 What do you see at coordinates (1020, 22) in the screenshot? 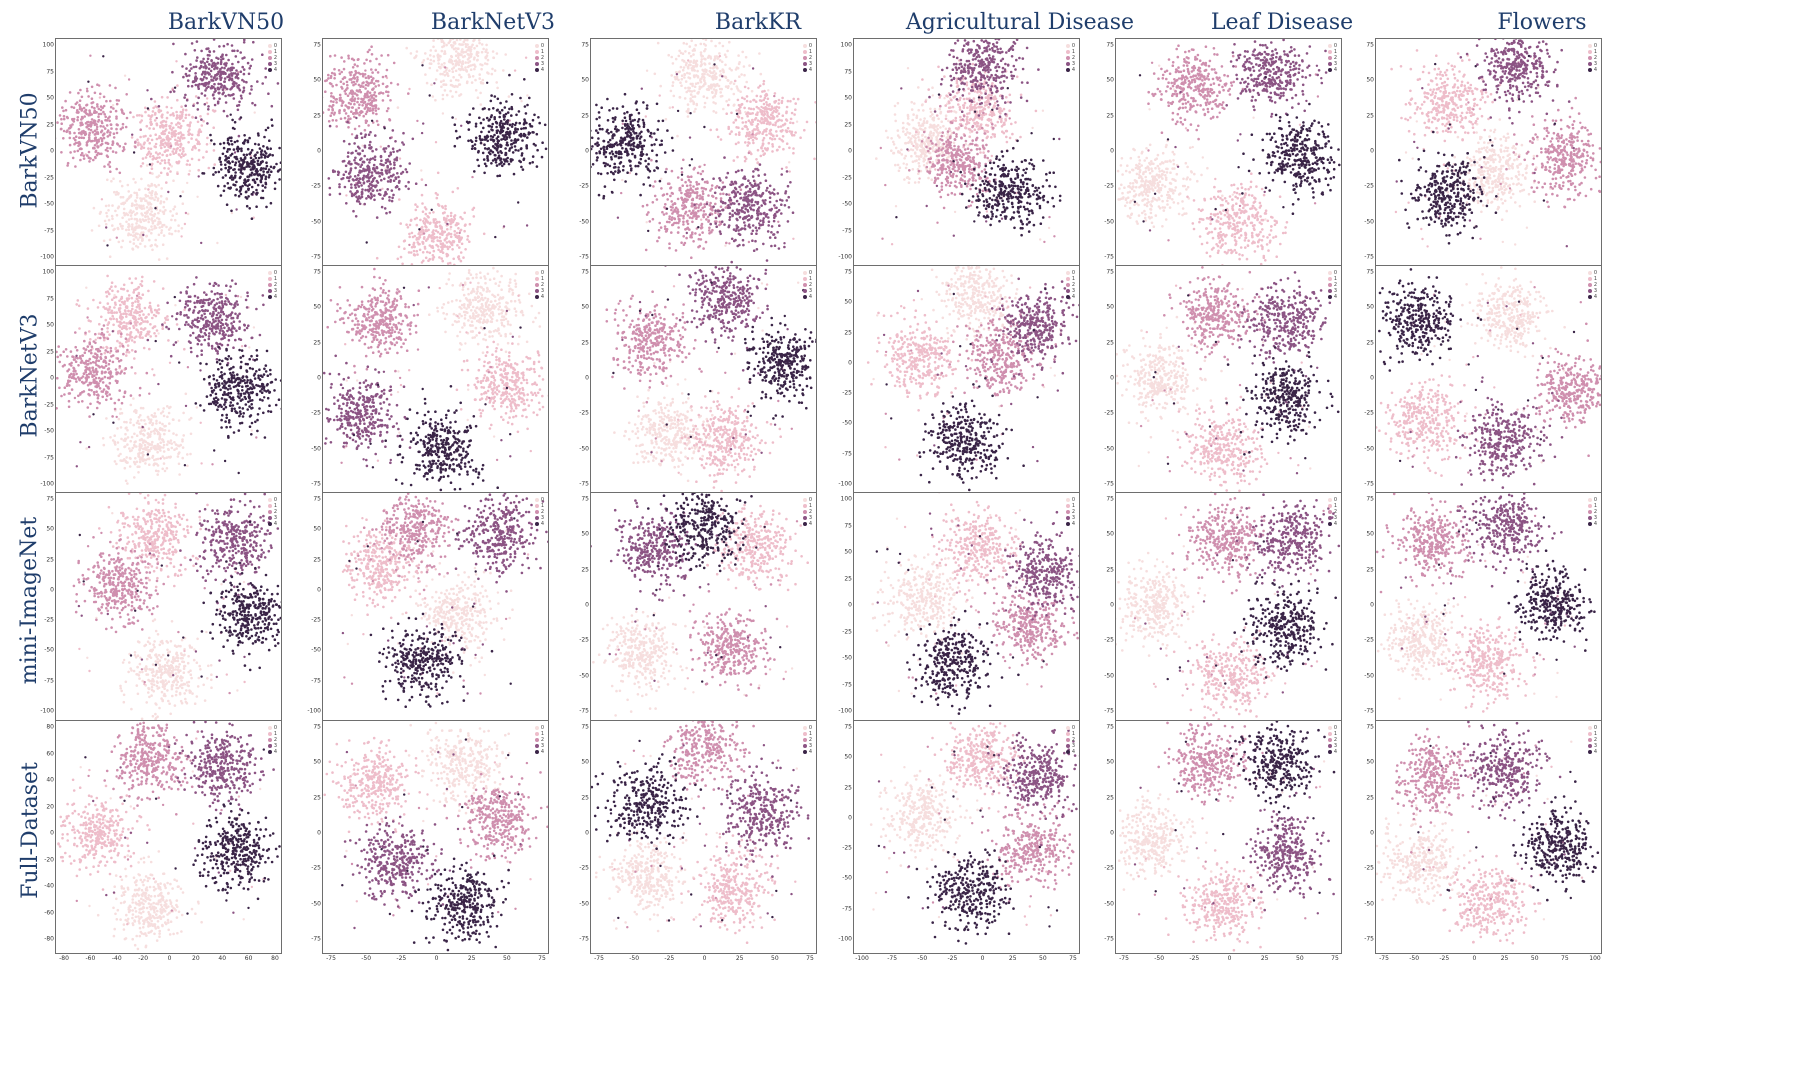
I see `column-header-agricultural-disease: Agricultural Disease` at bounding box center [1020, 22].